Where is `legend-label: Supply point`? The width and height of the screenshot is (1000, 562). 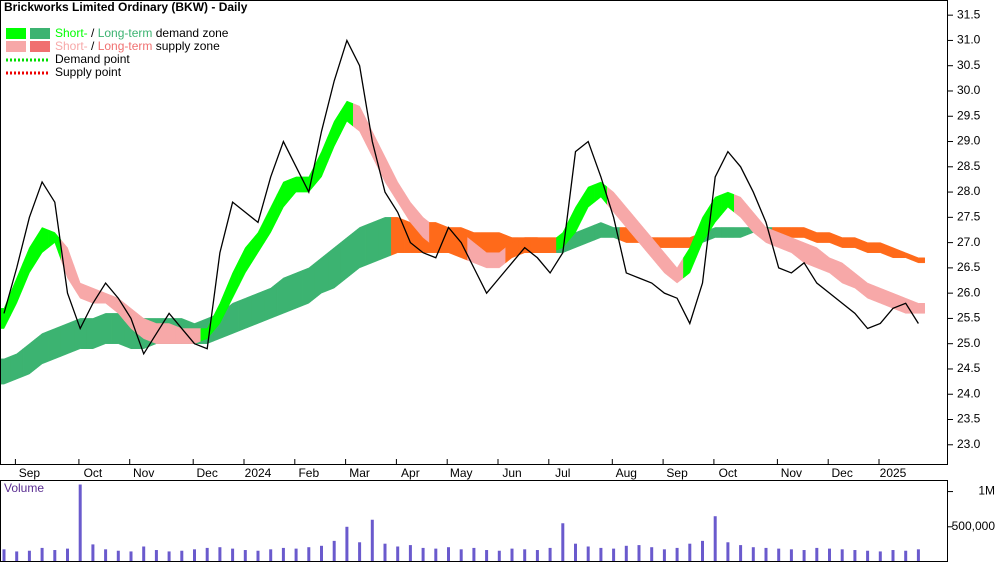
legend-label: Supply point is located at coordinates (88, 72).